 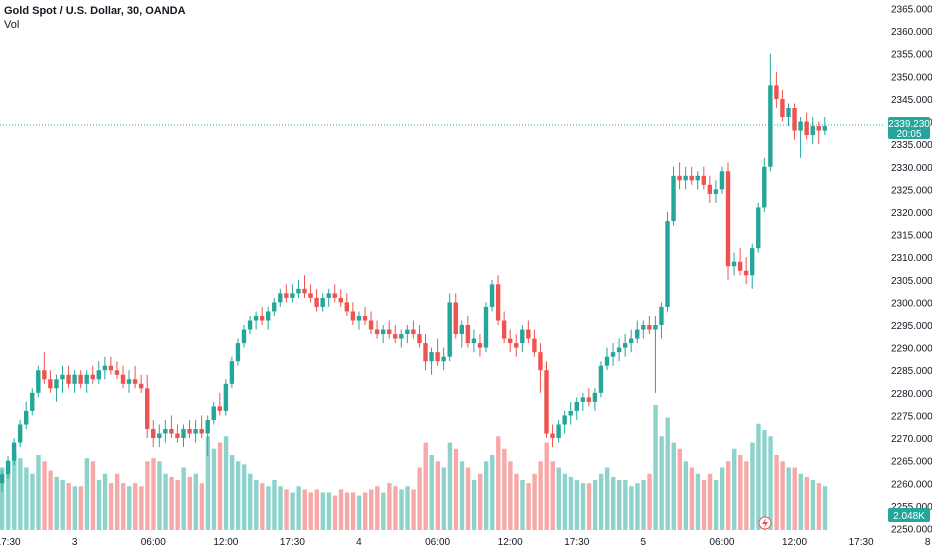 I want to click on y-tick-label: 2285.000, so click(x=911, y=371).